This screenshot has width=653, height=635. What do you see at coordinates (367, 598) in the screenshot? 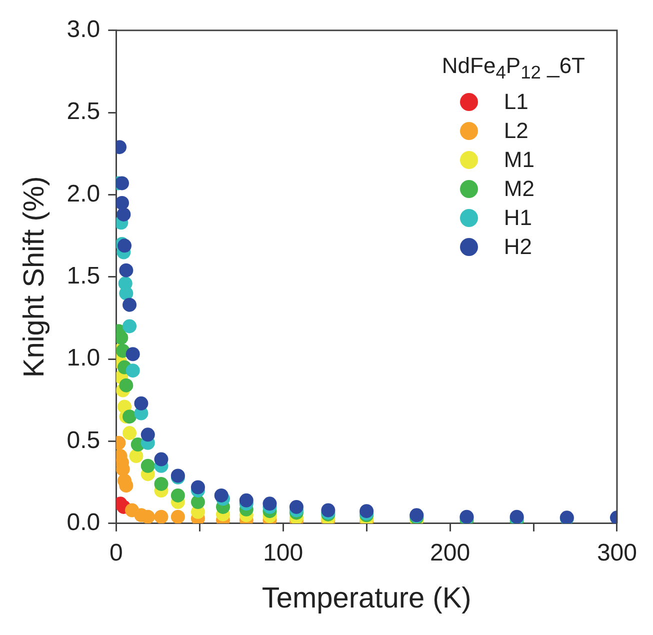
I see `x-axis-title: Temperature (K)` at bounding box center [367, 598].